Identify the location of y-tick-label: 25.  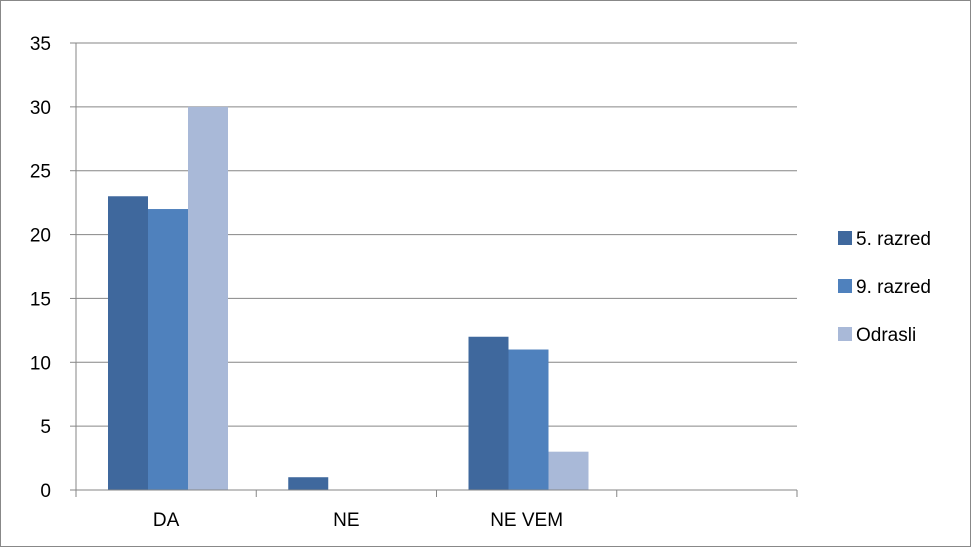
(40, 172).